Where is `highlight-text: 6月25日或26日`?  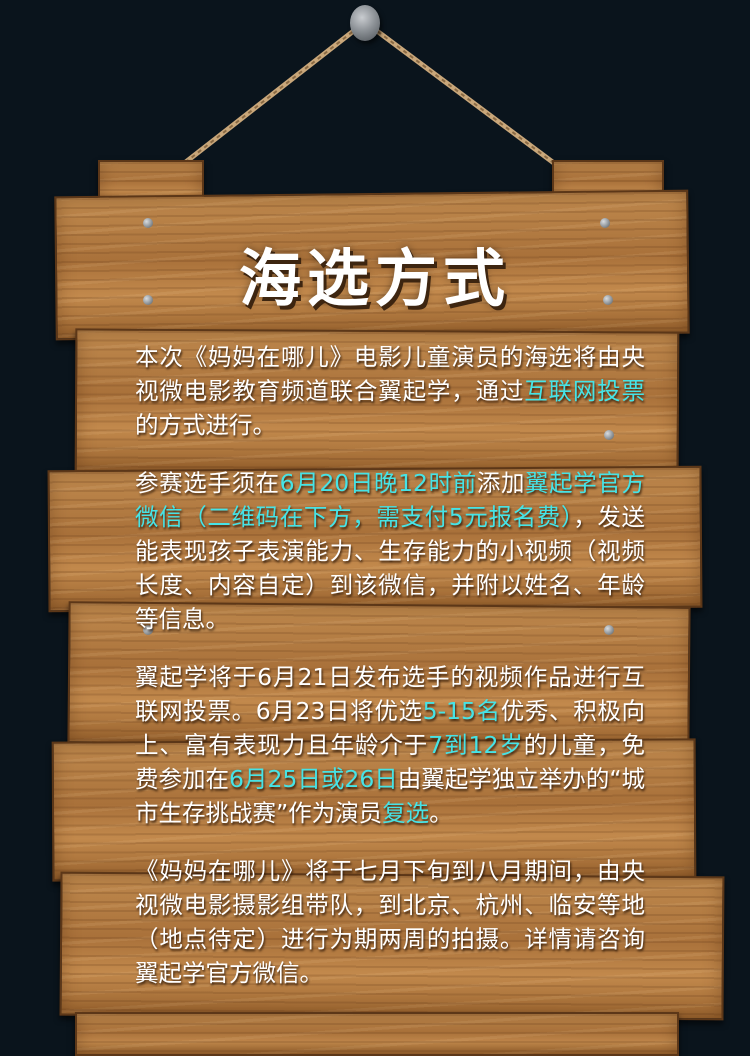 highlight-text: 6月25日或26日 is located at coordinates (313, 779).